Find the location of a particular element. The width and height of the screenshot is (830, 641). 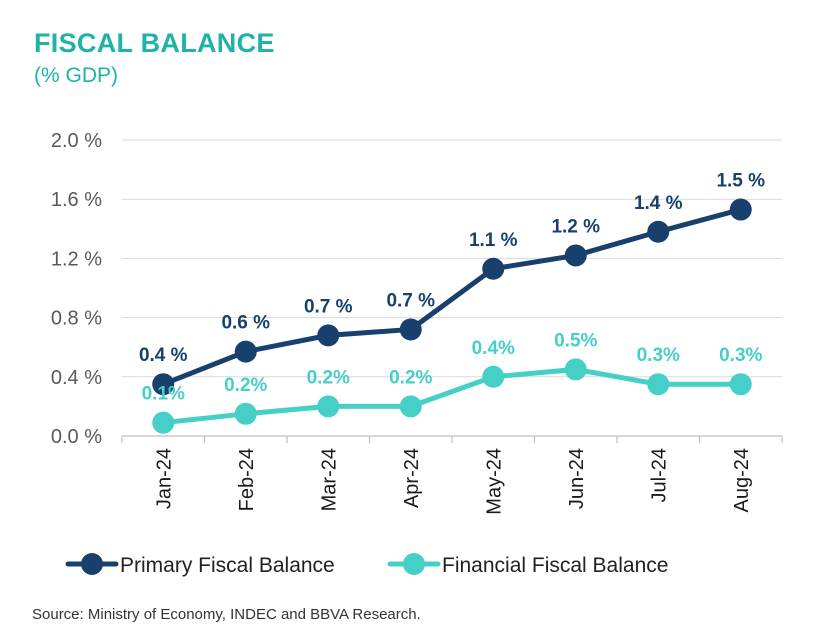

primary-data-label: 0.4 % is located at coordinates (163, 355).